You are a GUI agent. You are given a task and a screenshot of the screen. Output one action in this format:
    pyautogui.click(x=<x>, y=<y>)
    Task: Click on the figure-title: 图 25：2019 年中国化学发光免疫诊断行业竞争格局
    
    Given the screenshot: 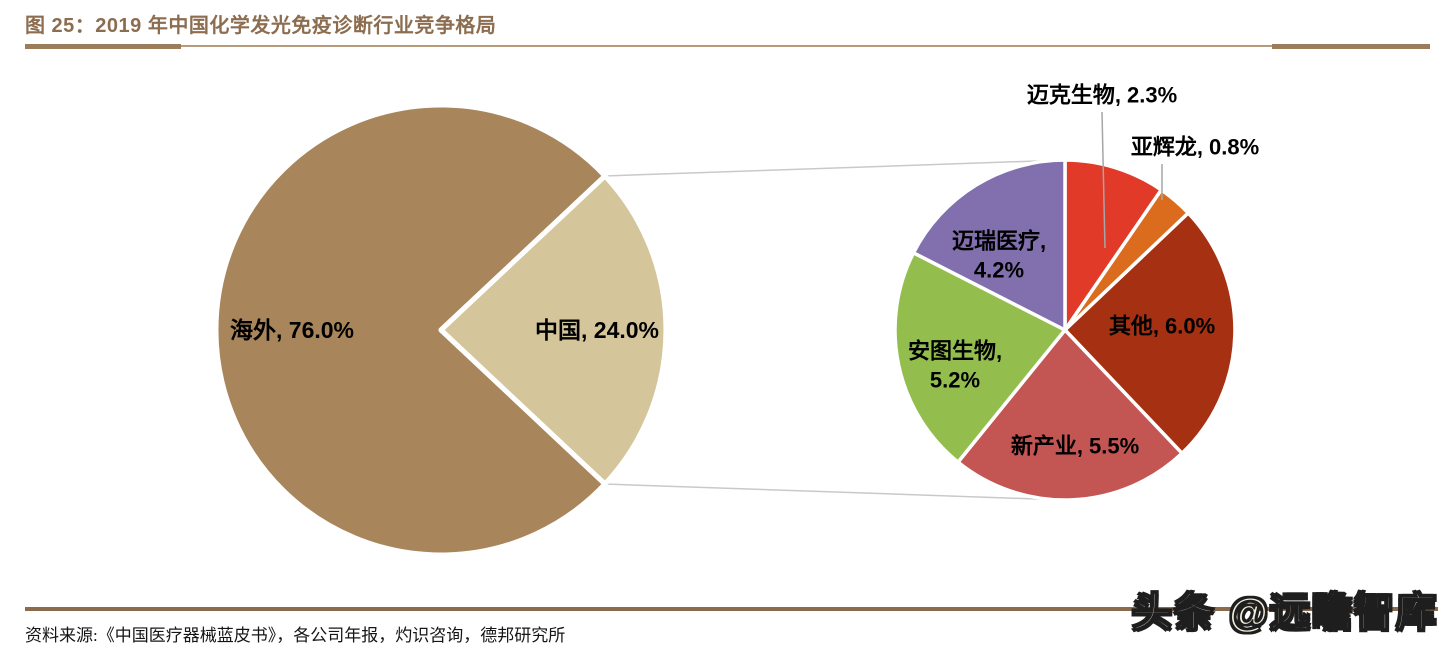 What is the action you would take?
    pyautogui.click(x=261, y=26)
    